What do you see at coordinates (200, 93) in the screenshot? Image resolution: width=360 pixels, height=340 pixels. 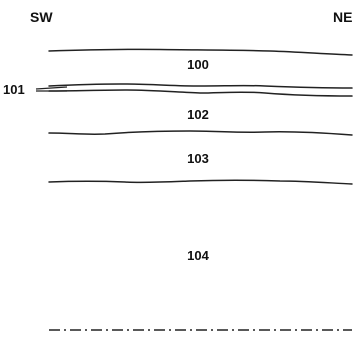 I see `bed-101-lower-line` at bounding box center [200, 93].